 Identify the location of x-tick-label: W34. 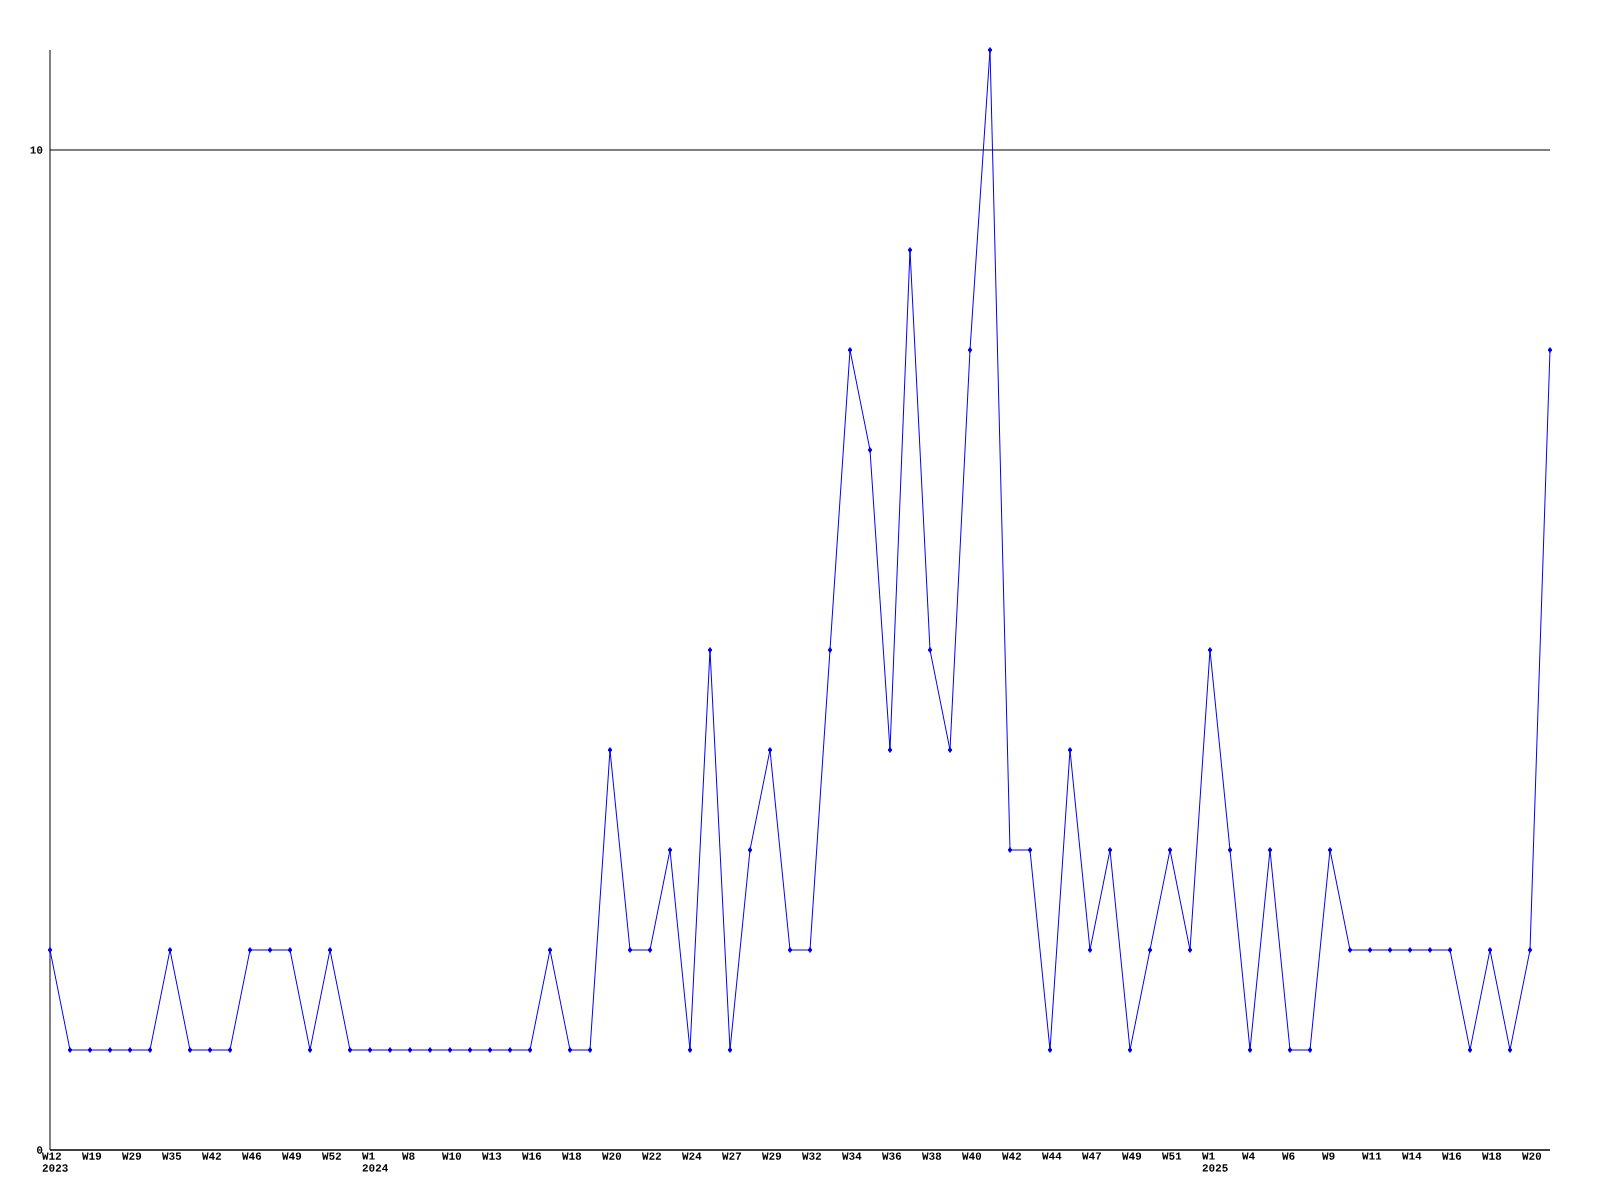
(852, 1156).